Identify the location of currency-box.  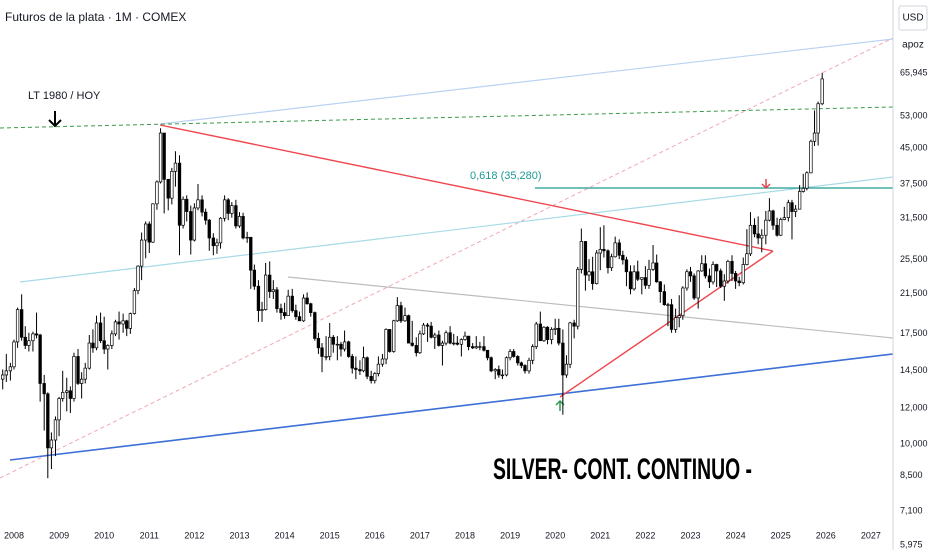
(913, 18).